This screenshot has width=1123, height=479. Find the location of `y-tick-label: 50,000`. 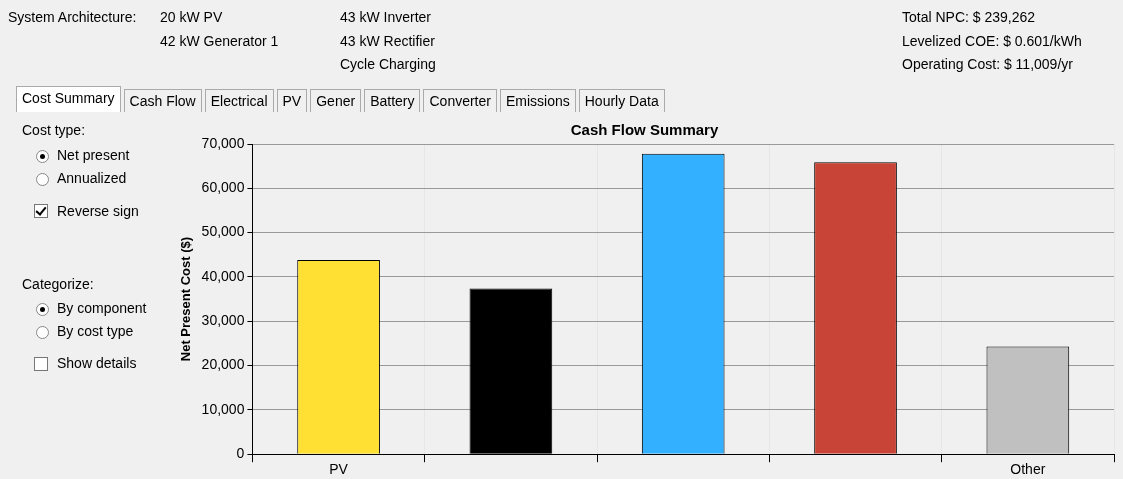

y-tick-label: 50,000 is located at coordinates (223, 231).